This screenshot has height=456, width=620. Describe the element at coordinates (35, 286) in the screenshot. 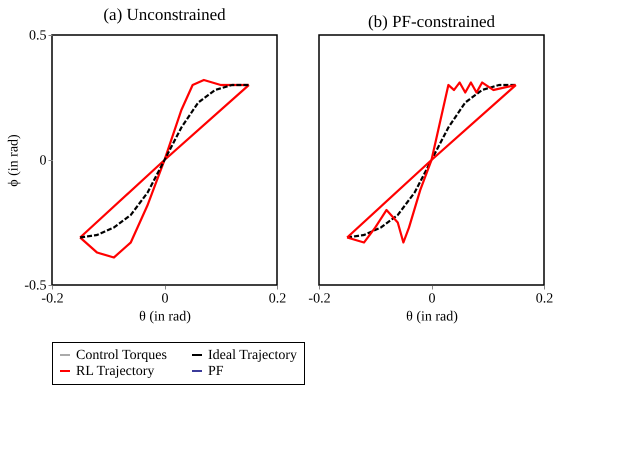

I see `y-tick-label: -0.5` at that location.